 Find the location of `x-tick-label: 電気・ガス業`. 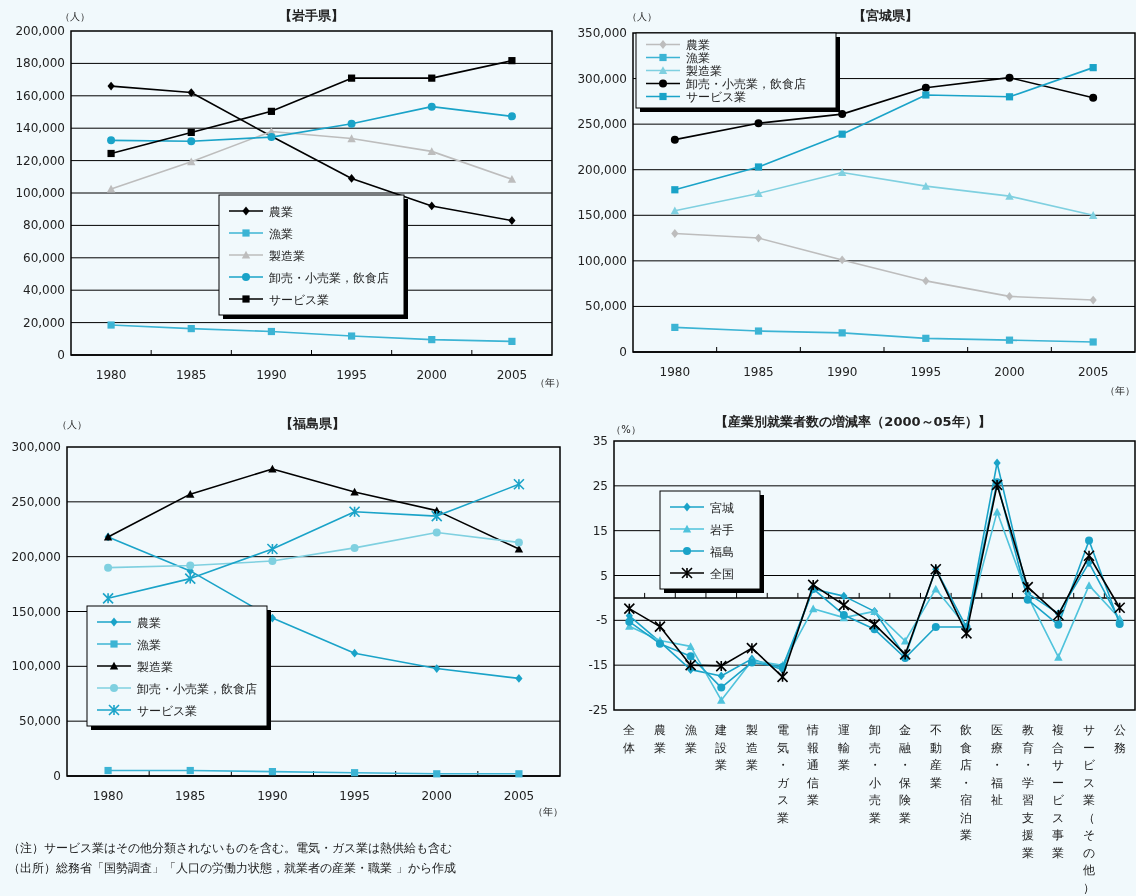

x-tick-label: 電気・ガス業 is located at coordinates (783, 774).